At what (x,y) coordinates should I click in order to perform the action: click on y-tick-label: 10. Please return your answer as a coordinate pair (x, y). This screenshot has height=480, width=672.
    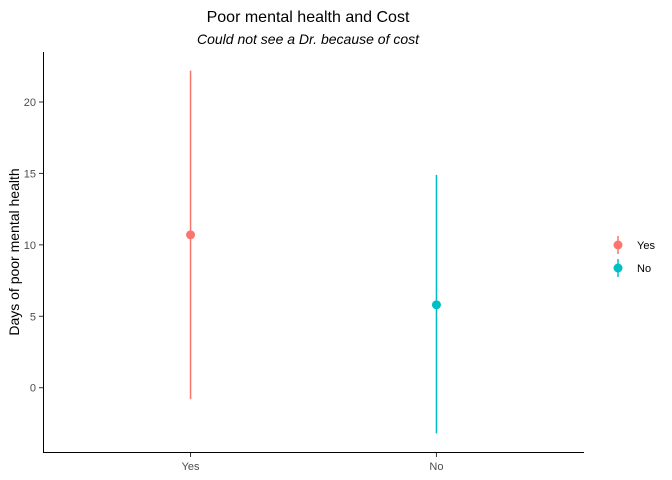
    Looking at the image, I should click on (30, 246).